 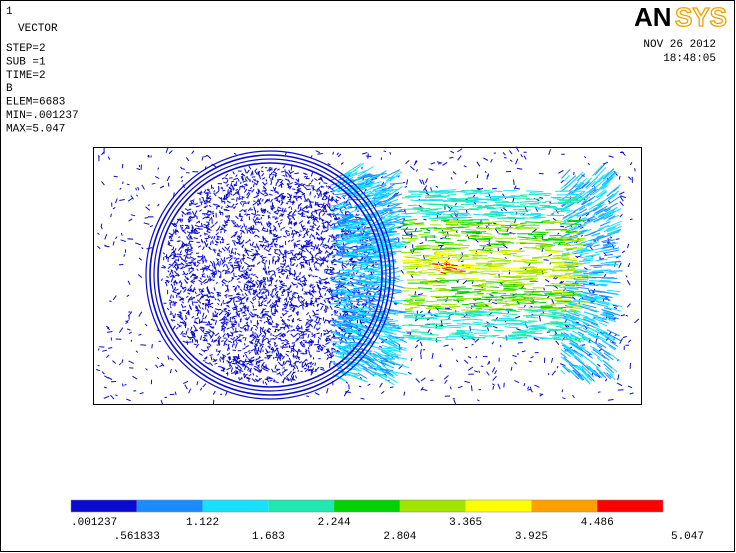 What do you see at coordinates (465, 523) in the screenshot?
I see `legend-label: 3.365` at bounding box center [465, 523].